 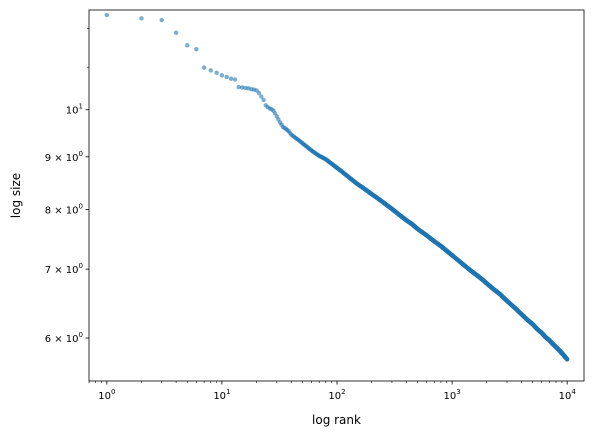 I want to click on y-tick-label: 7 × 100, so click(x=64, y=269).